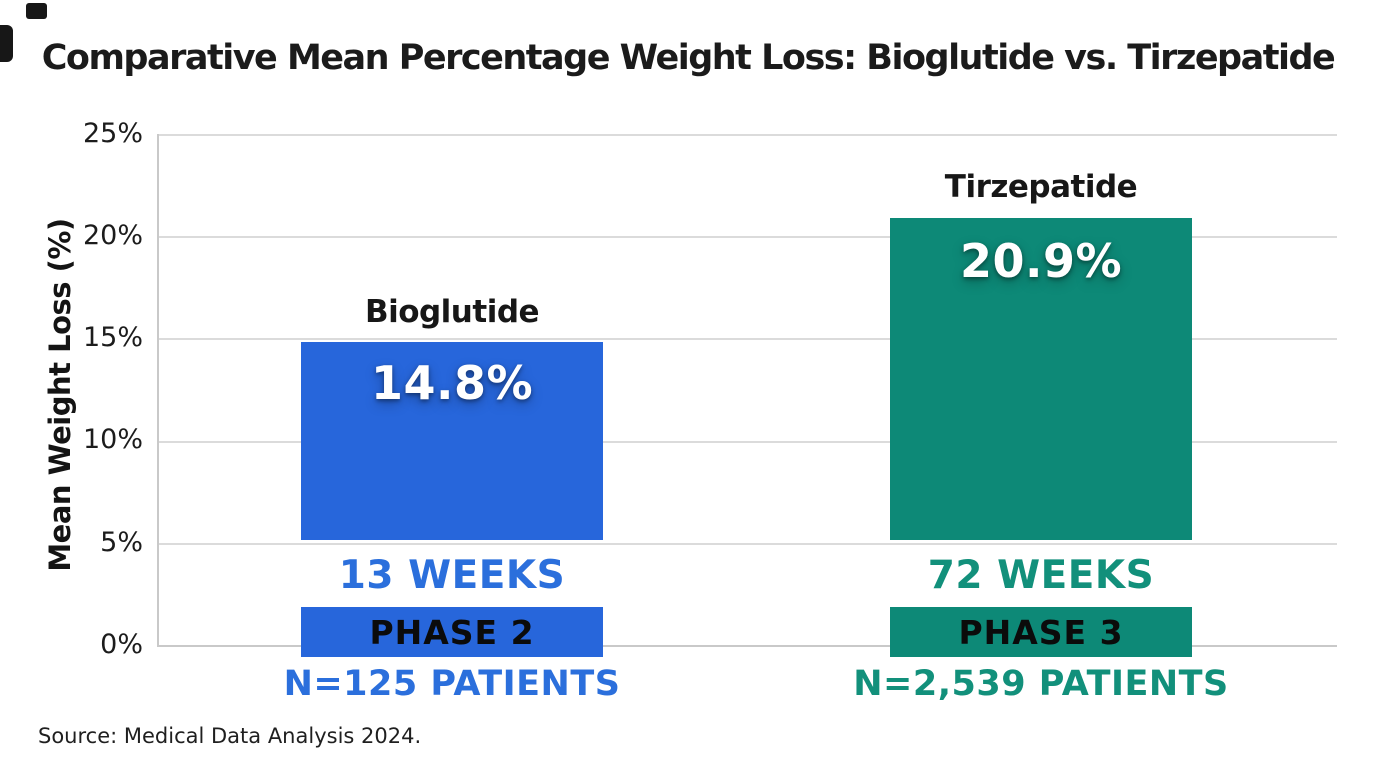 The image size is (1376, 768). Describe the element at coordinates (1041, 261) in the screenshot. I see `bar-value-tirzepatide: 20.9%` at that location.